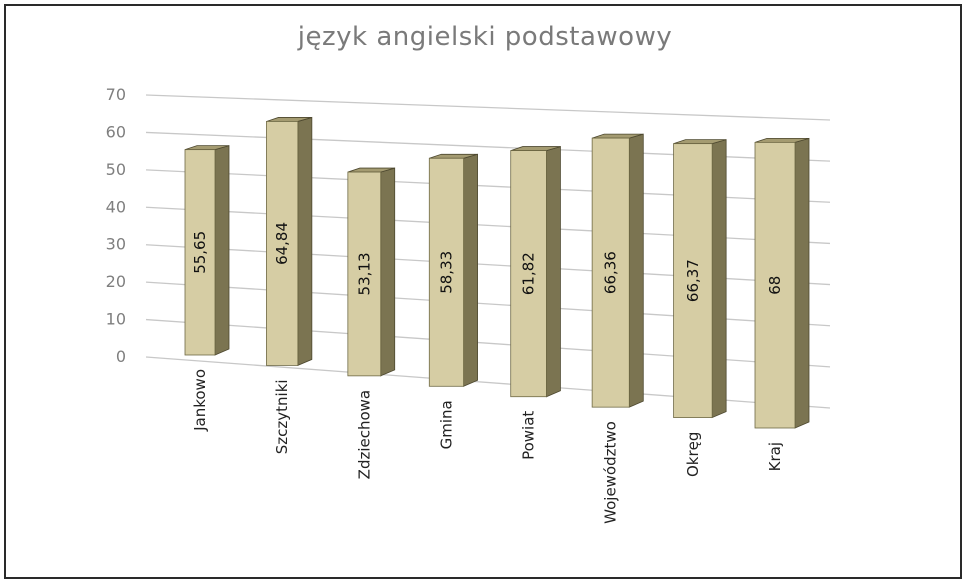  Describe the element at coordinates (693, 454) in the screenshot. I see `category-label: Okręg` at that location.